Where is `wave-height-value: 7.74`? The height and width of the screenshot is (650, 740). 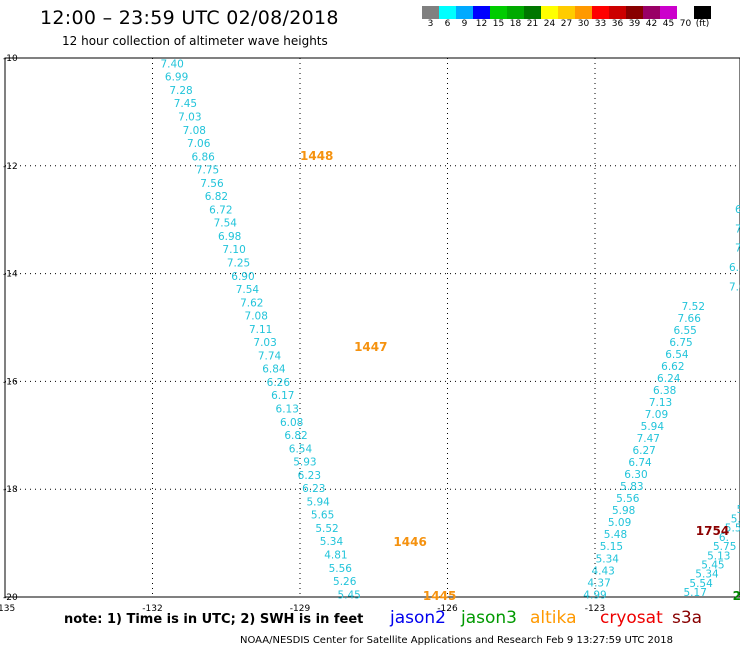
wave-height-value: 7.74 is located at coordinates (270, 356).